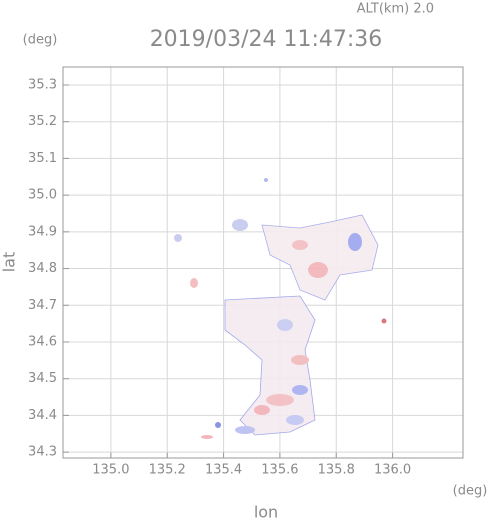 Image resolution: width=491 pixels, height=521 pixels. I want to click on y-tick-label: 34.7, so click(42, 305).